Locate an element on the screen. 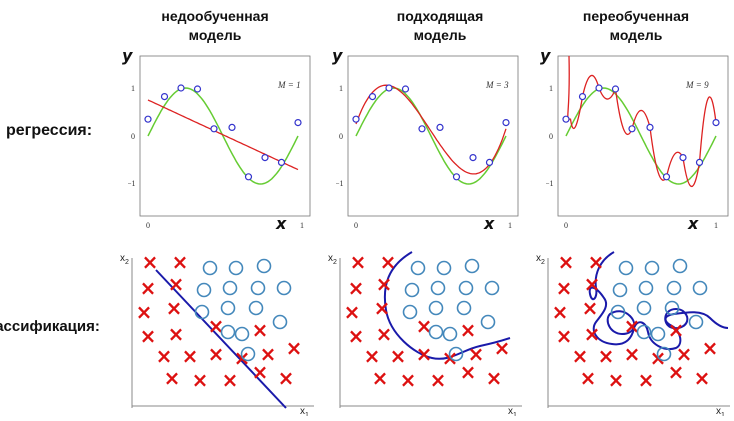 This screenshot has width=734, height=421. row-label-regression: регрессия: is located at coordinates (49, 130).